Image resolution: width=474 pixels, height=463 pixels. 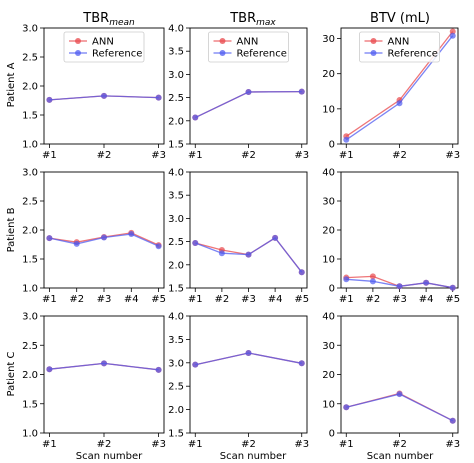 I want to click on panel-r3-c2: 1.5 2.0 2.5 3.0 3.5 4.0 #1 #2 #3, so click(x=238, y=381).